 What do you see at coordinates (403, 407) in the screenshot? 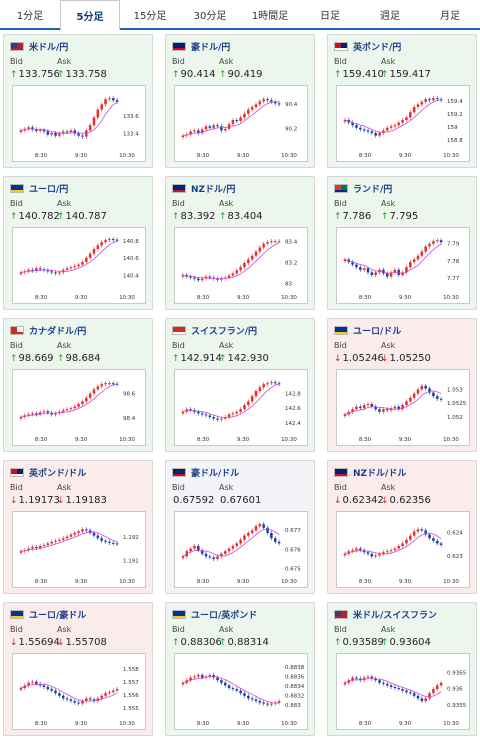
I see `mini-candle-chart: 1.053 1.0525 1.052 8:30 9:30 10:30` at bounding box center [403, 407].